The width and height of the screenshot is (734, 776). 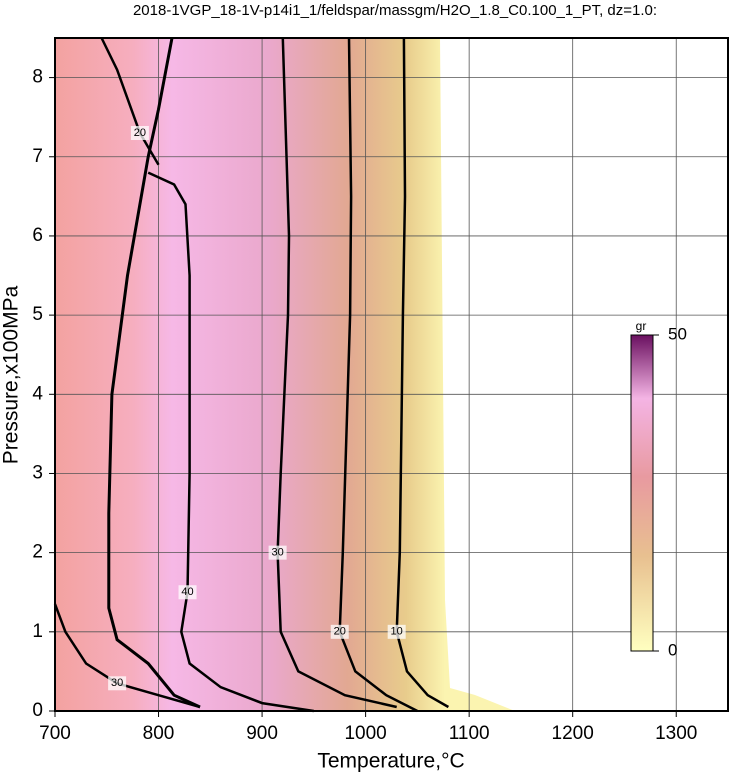 What do you see at coordinates (37, 631) in the screenshot?
I see `y-tick-label: 1` at bounding box center [37, 631].